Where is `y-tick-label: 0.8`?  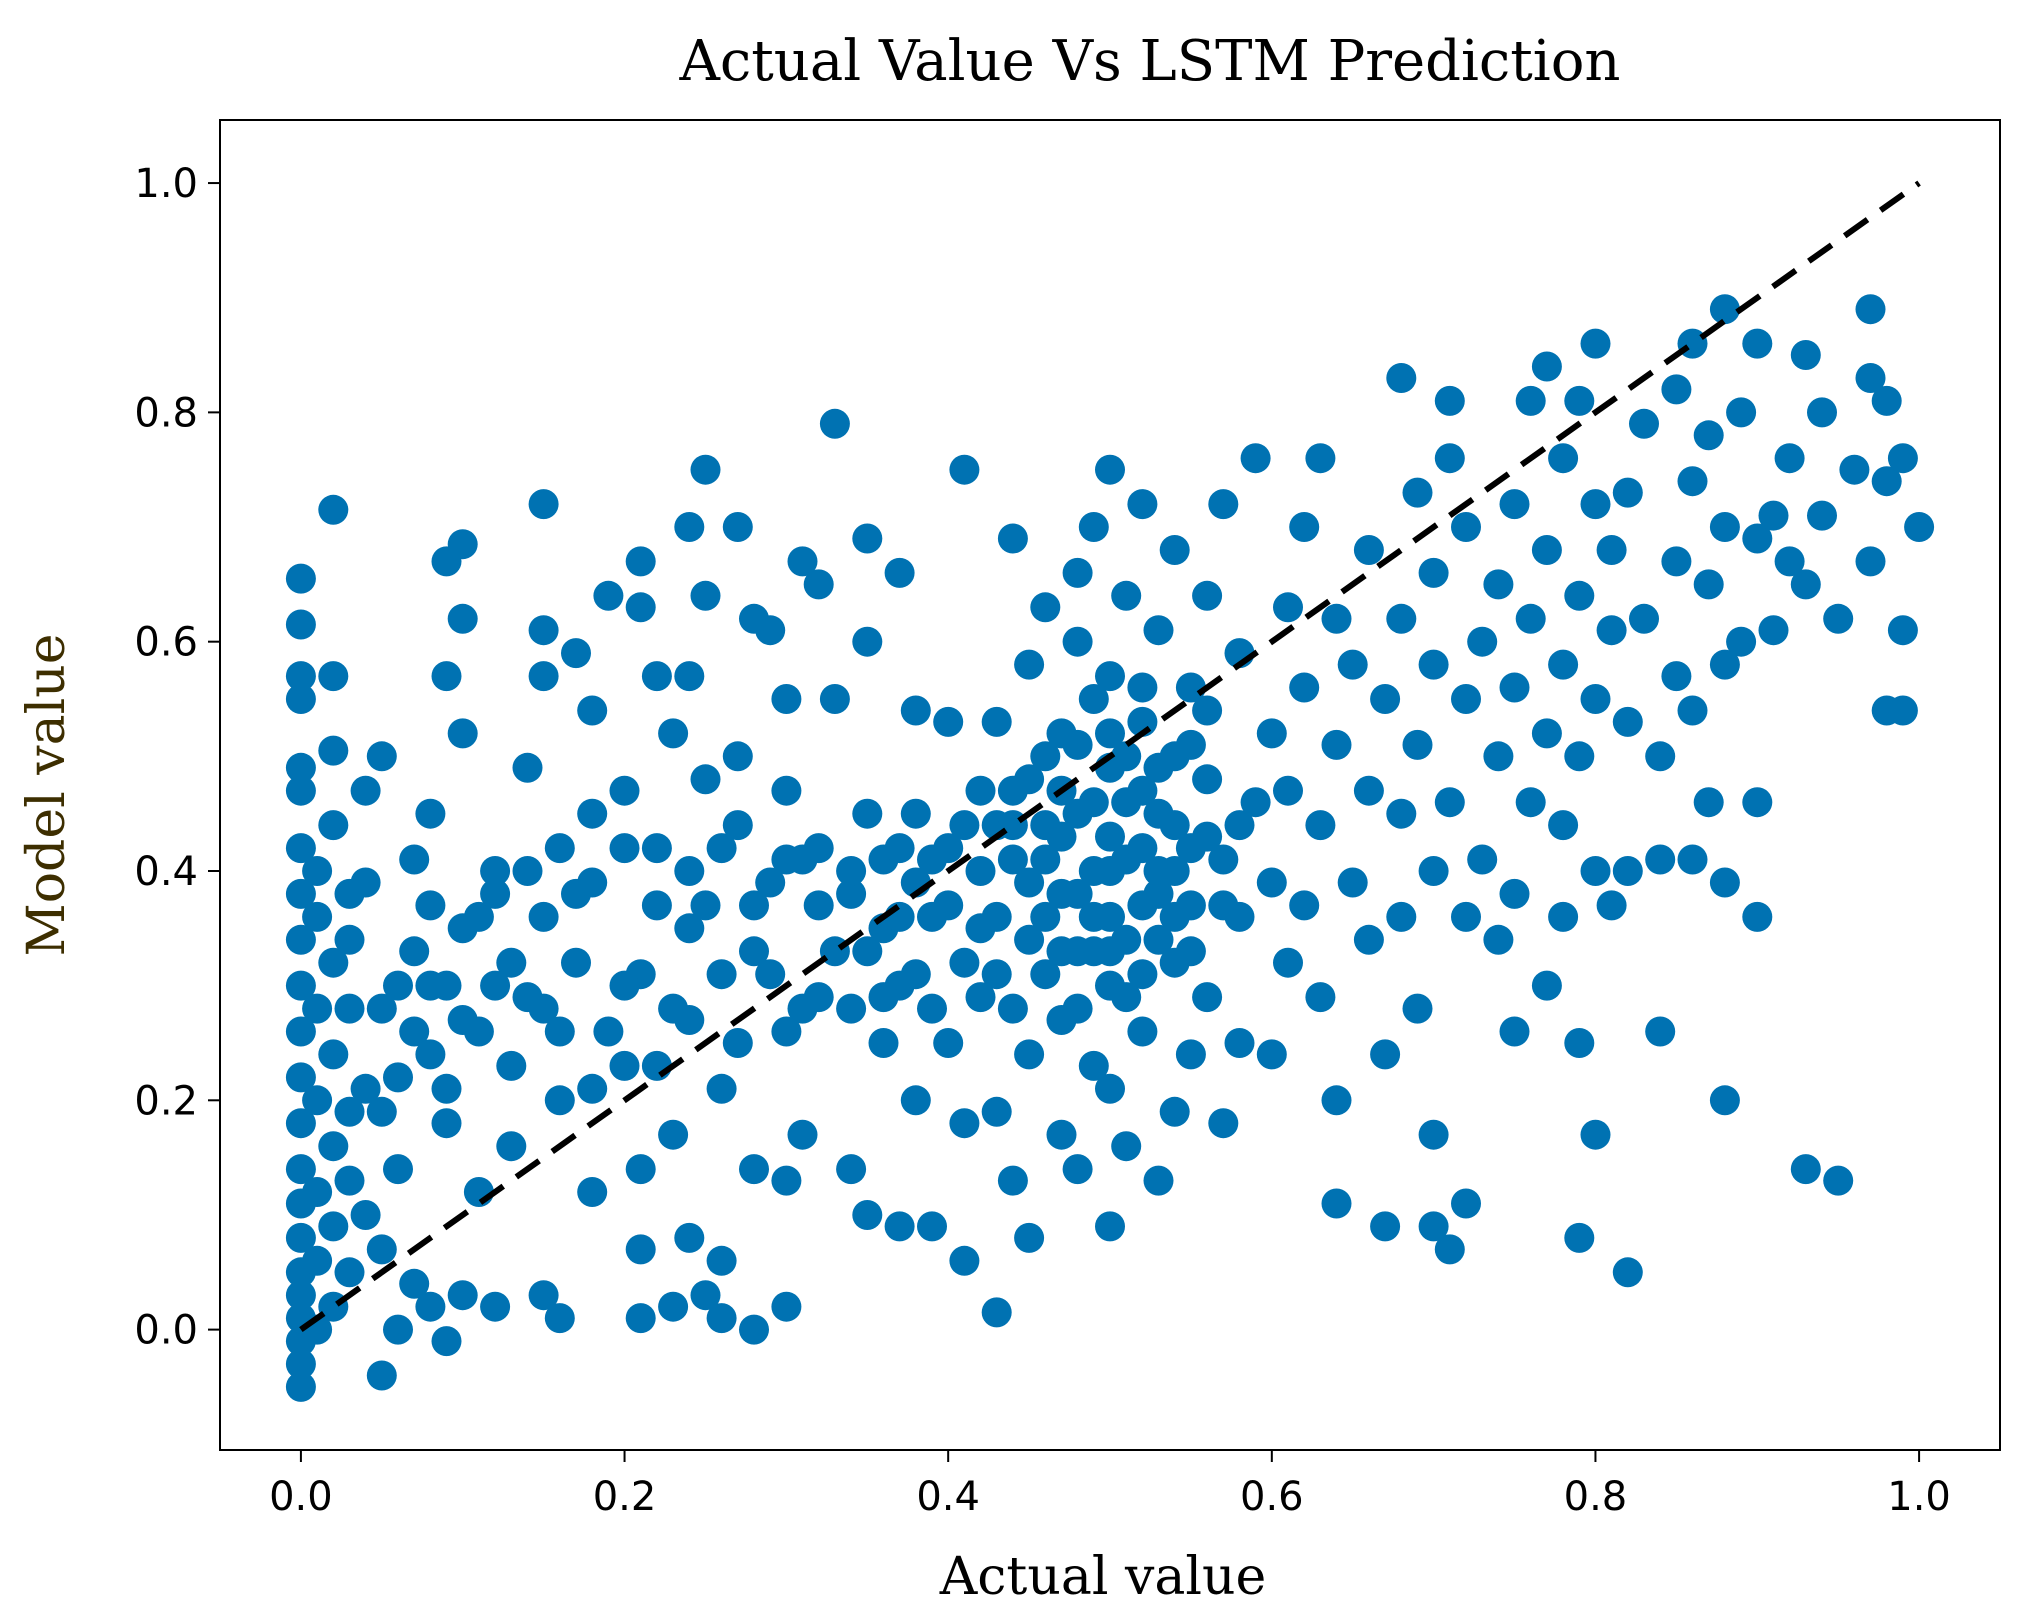
y-tick-label: 0.8 is located at coordinates (166, 413).